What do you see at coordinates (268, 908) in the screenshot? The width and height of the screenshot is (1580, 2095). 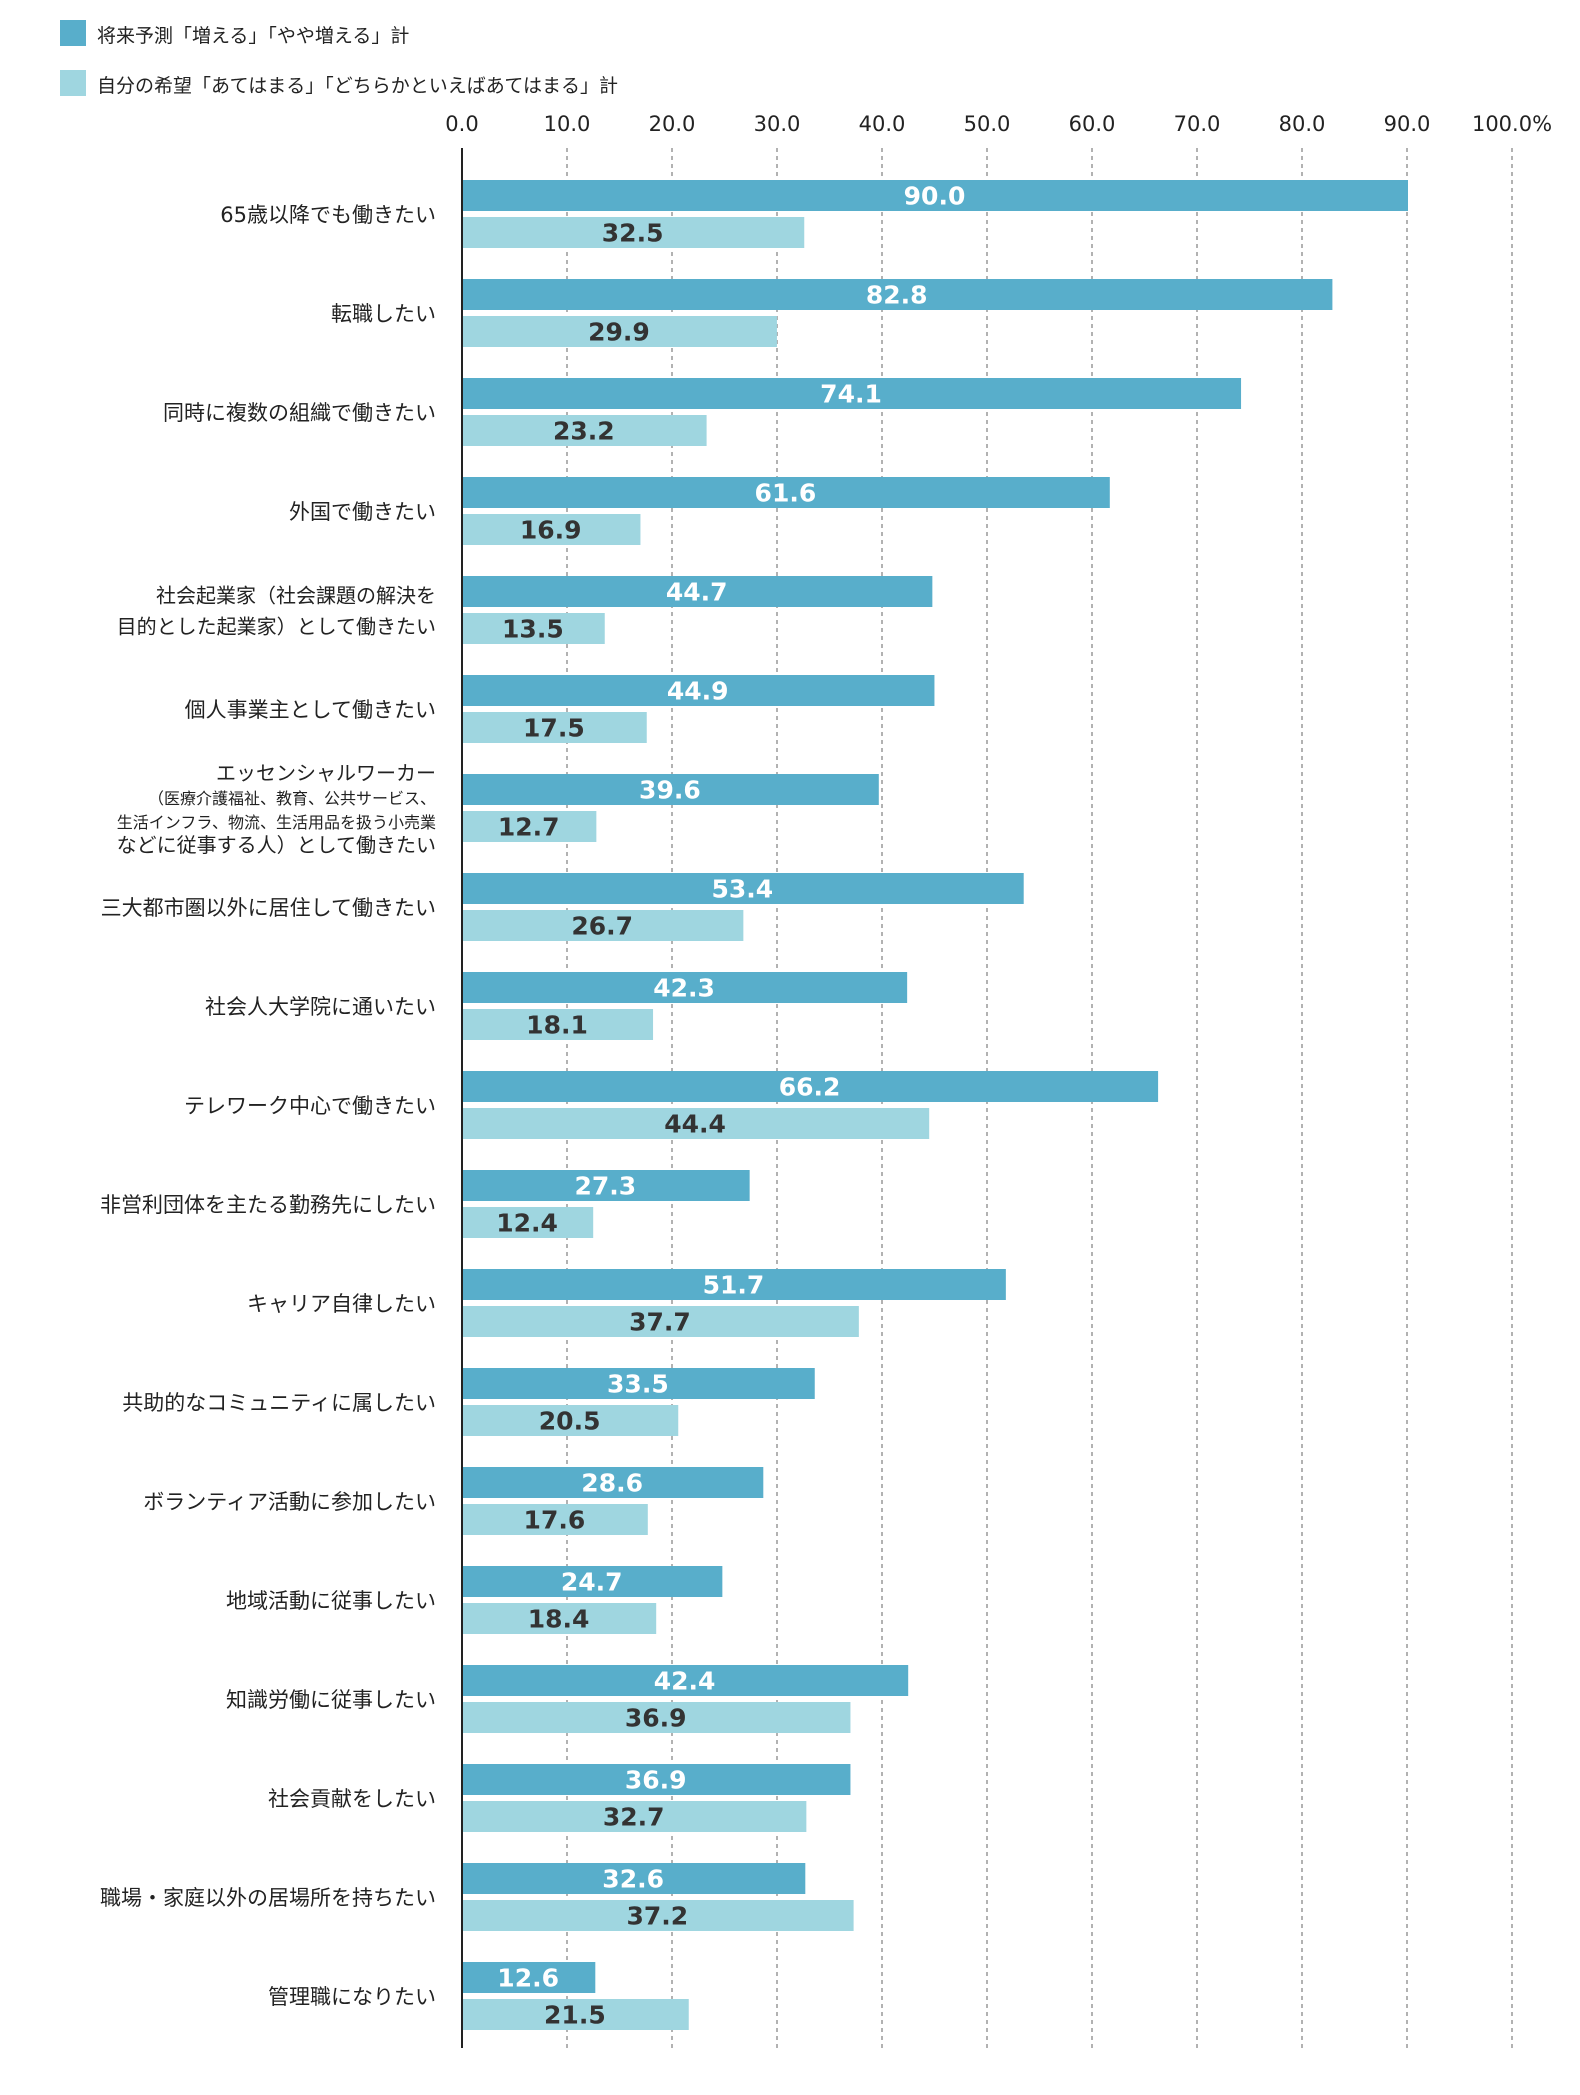 I see `category-label: 三大都市圏以外に居住して働きたい` at bounding box center [268, 908].